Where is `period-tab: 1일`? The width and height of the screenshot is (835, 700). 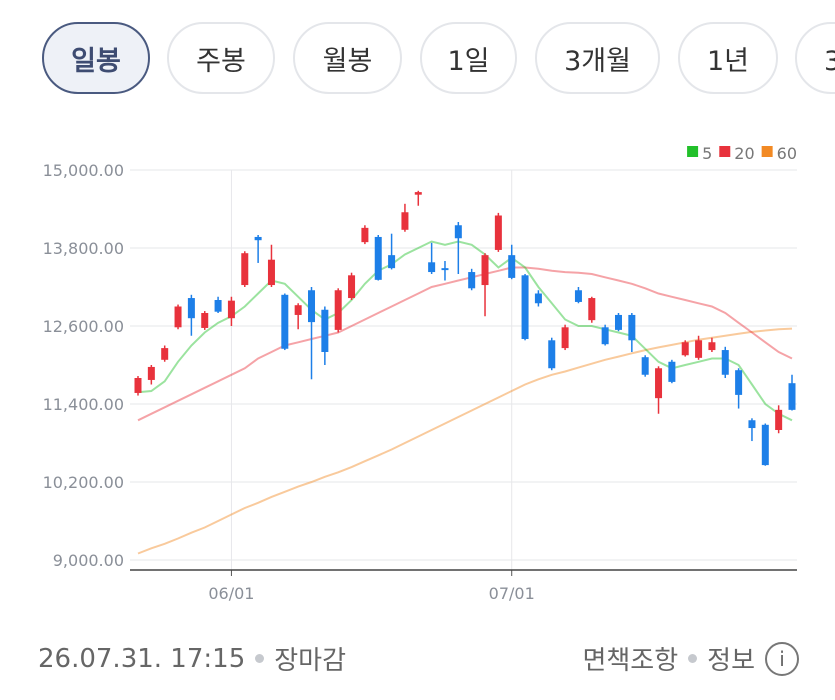 period-tab: 1일 is located at coordinates (468, 58).